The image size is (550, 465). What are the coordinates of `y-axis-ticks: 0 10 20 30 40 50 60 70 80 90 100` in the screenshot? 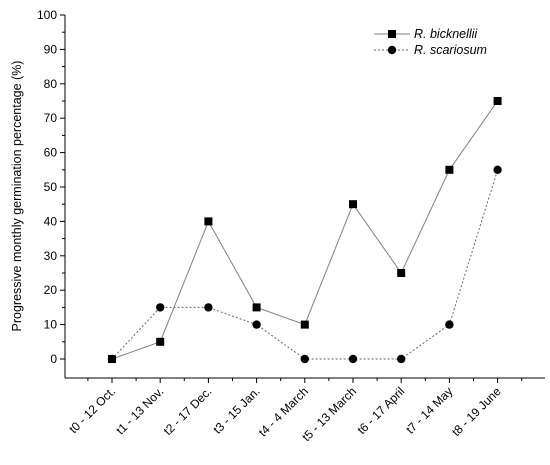 It's located at (51, 187).